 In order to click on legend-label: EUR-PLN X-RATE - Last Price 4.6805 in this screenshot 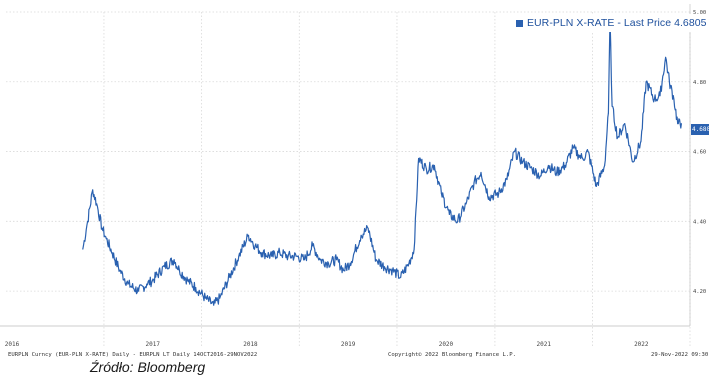, I will do `click(617, 23)`.